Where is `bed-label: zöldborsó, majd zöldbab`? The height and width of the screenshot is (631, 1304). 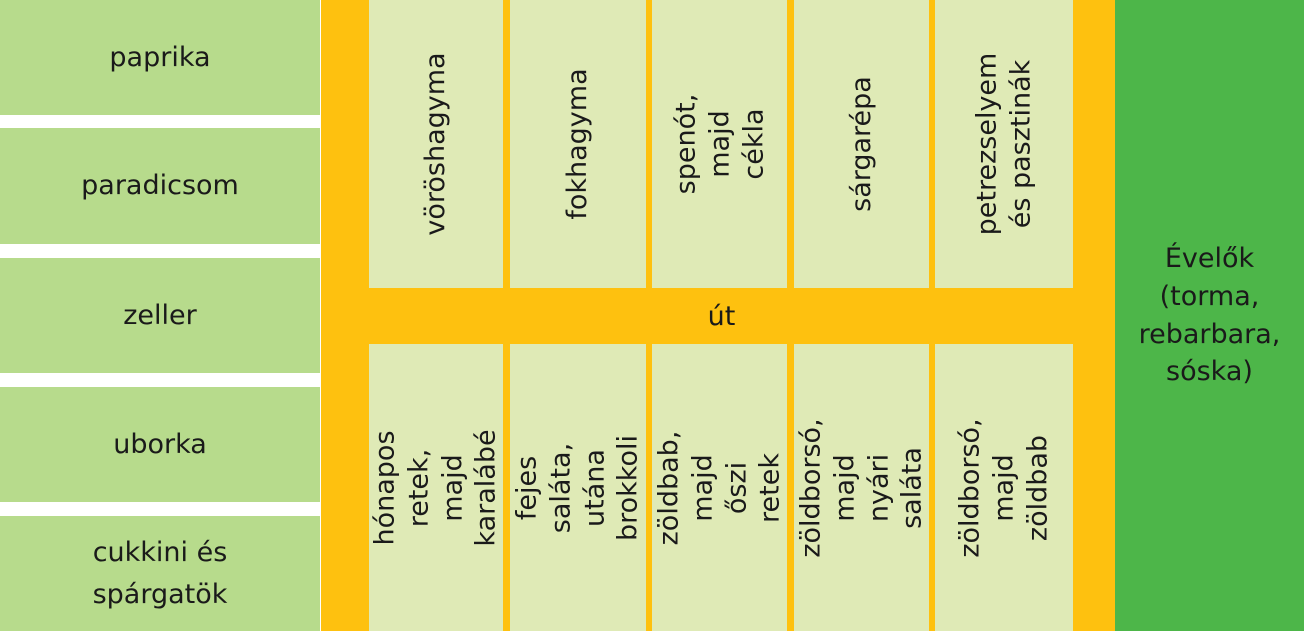 bed-label: zöldborsó, majd zöldbab is located at coordinates (1003, 487).